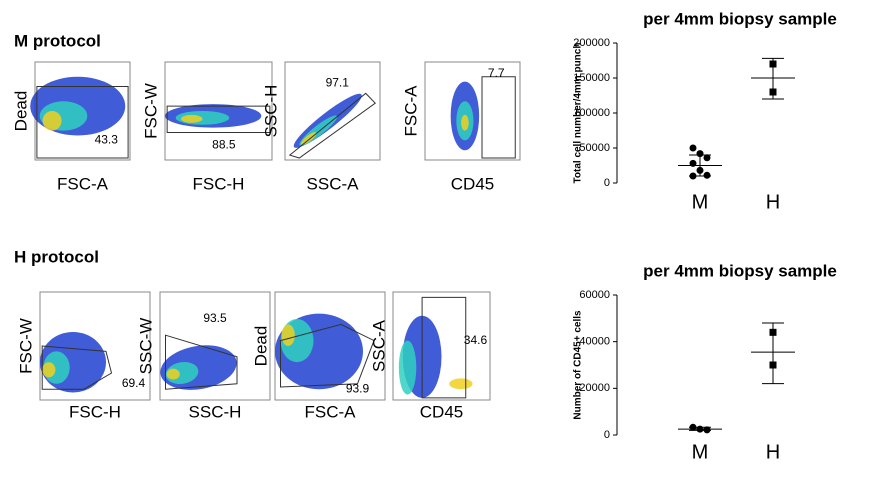 The width and height of the screenshot is (895, 493). What do you see at coordinates (594, 388) in the screenshot?
I see `y-tick-label: 20000` at bounding box center [594, 388].